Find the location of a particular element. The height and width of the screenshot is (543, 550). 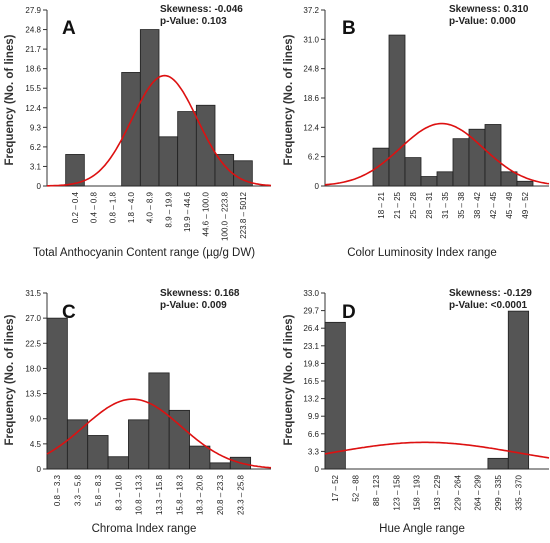

x-category-label: 299 – 335 is located at coordinates (498, 492).